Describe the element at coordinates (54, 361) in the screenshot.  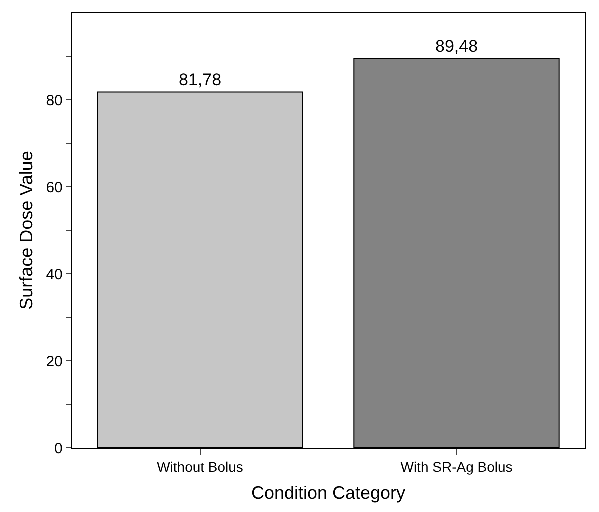
I see `y-tick-label: 20` at that location.